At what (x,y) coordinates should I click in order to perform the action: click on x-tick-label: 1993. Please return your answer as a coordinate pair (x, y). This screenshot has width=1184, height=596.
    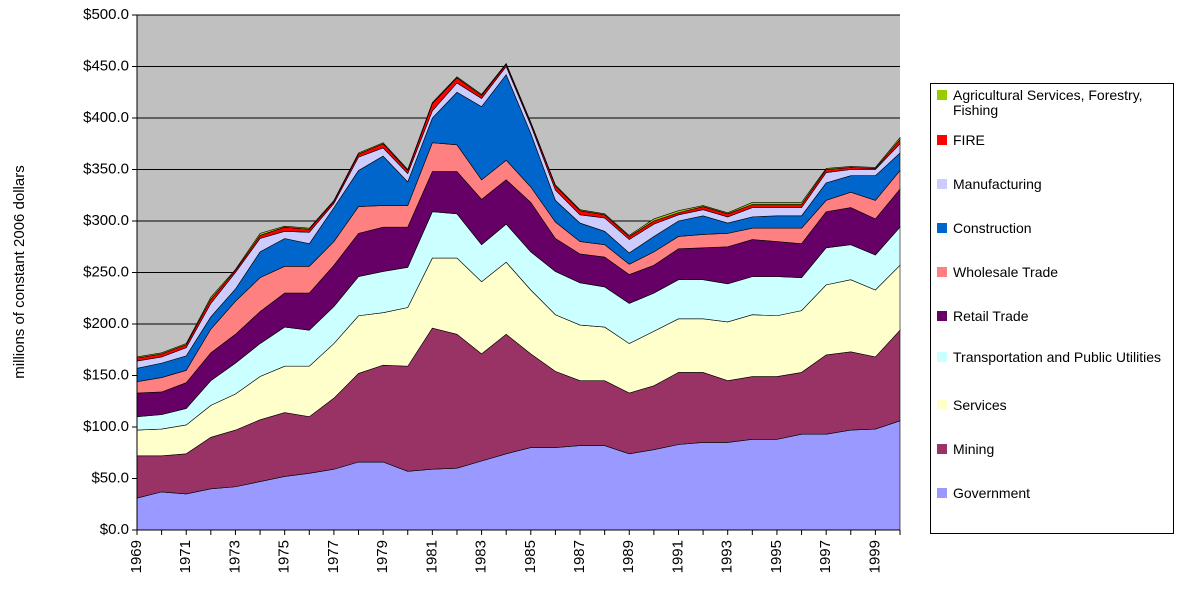
    Looking at the image, I should click on (727, 556).